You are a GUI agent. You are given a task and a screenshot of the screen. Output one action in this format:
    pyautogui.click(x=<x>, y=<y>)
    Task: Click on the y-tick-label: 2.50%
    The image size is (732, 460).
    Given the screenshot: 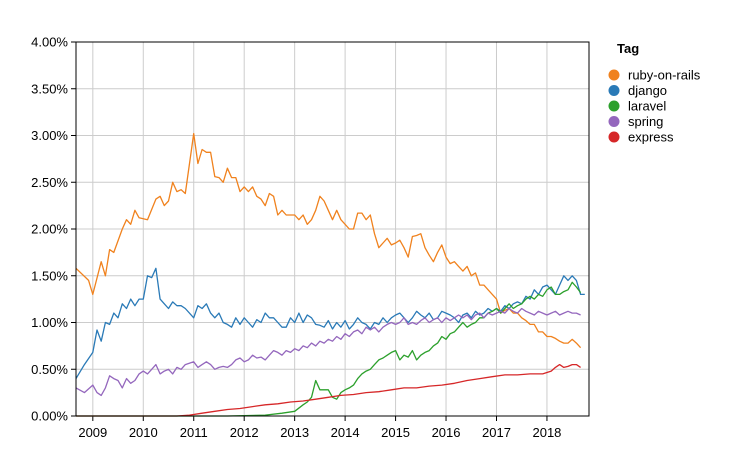 What is the action you would take?
    pyautogui.click(x=49, y=182)
    